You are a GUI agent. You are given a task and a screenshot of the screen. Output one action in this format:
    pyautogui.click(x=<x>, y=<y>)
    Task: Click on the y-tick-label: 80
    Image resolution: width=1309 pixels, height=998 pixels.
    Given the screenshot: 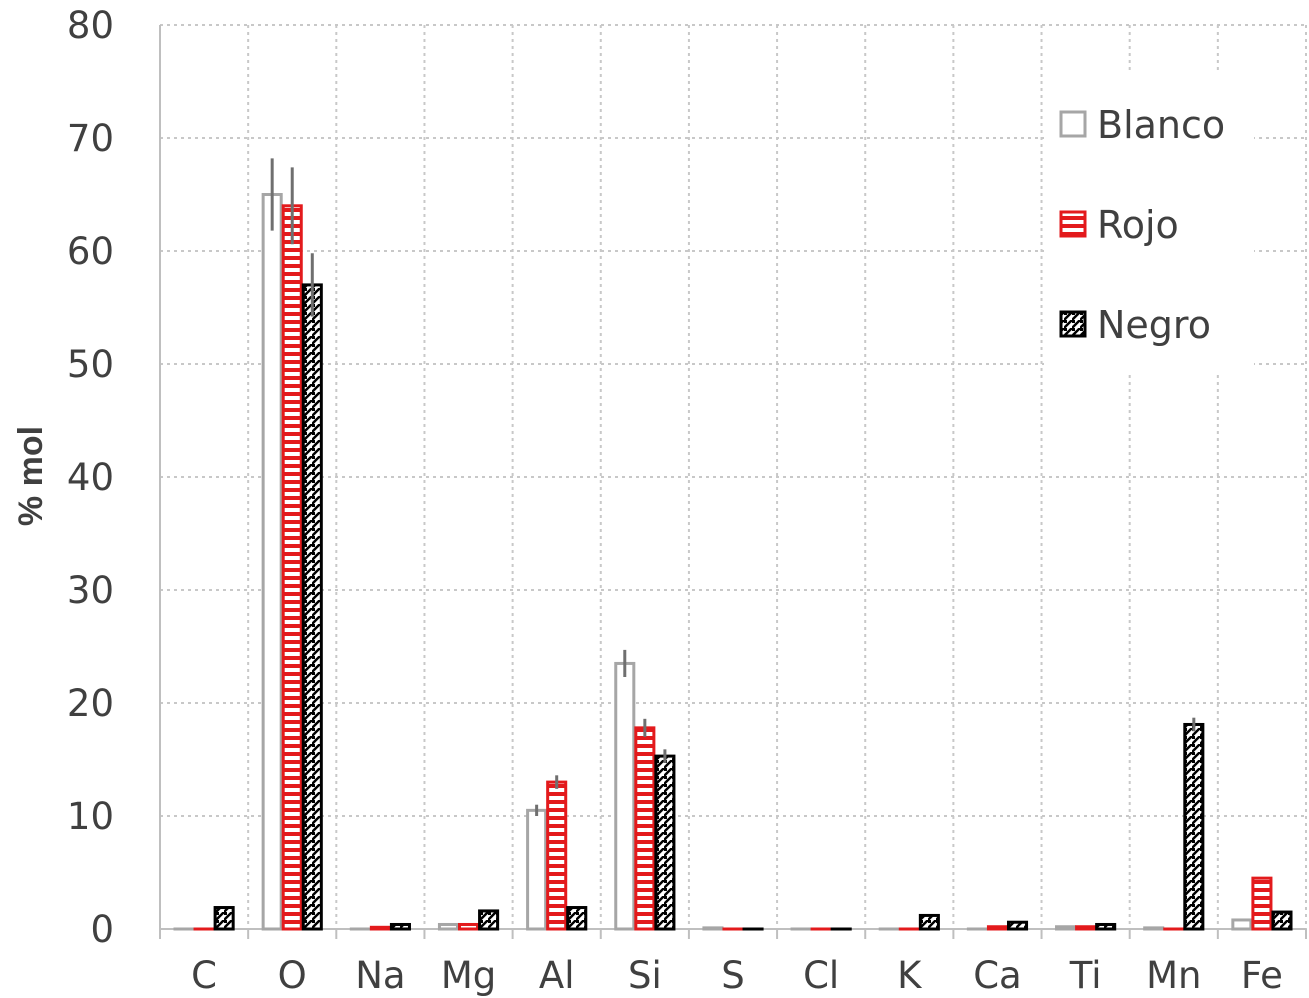 What is the action you would take?
    pyautogui.click(x=90, y=25)
    